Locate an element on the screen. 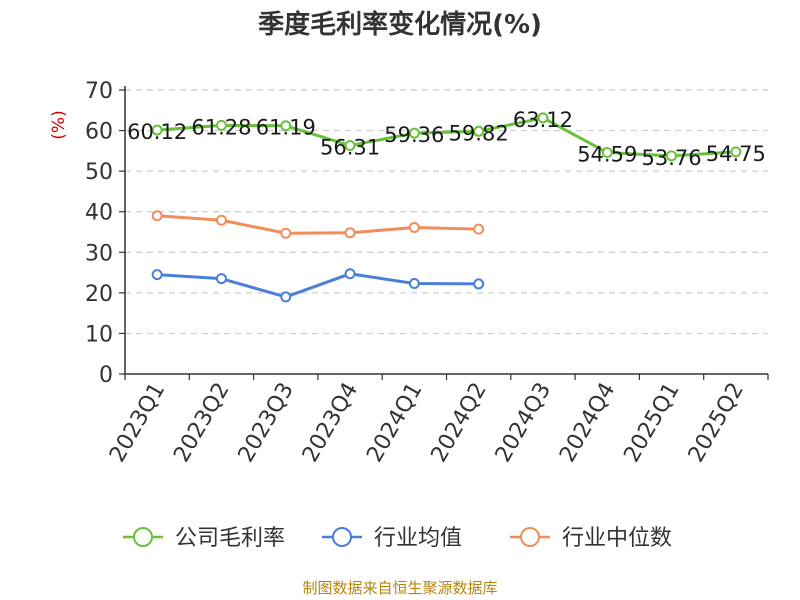 The image size is (800, 600). x-tick-label: 2023Q3 is located at coordinates (266, 423).